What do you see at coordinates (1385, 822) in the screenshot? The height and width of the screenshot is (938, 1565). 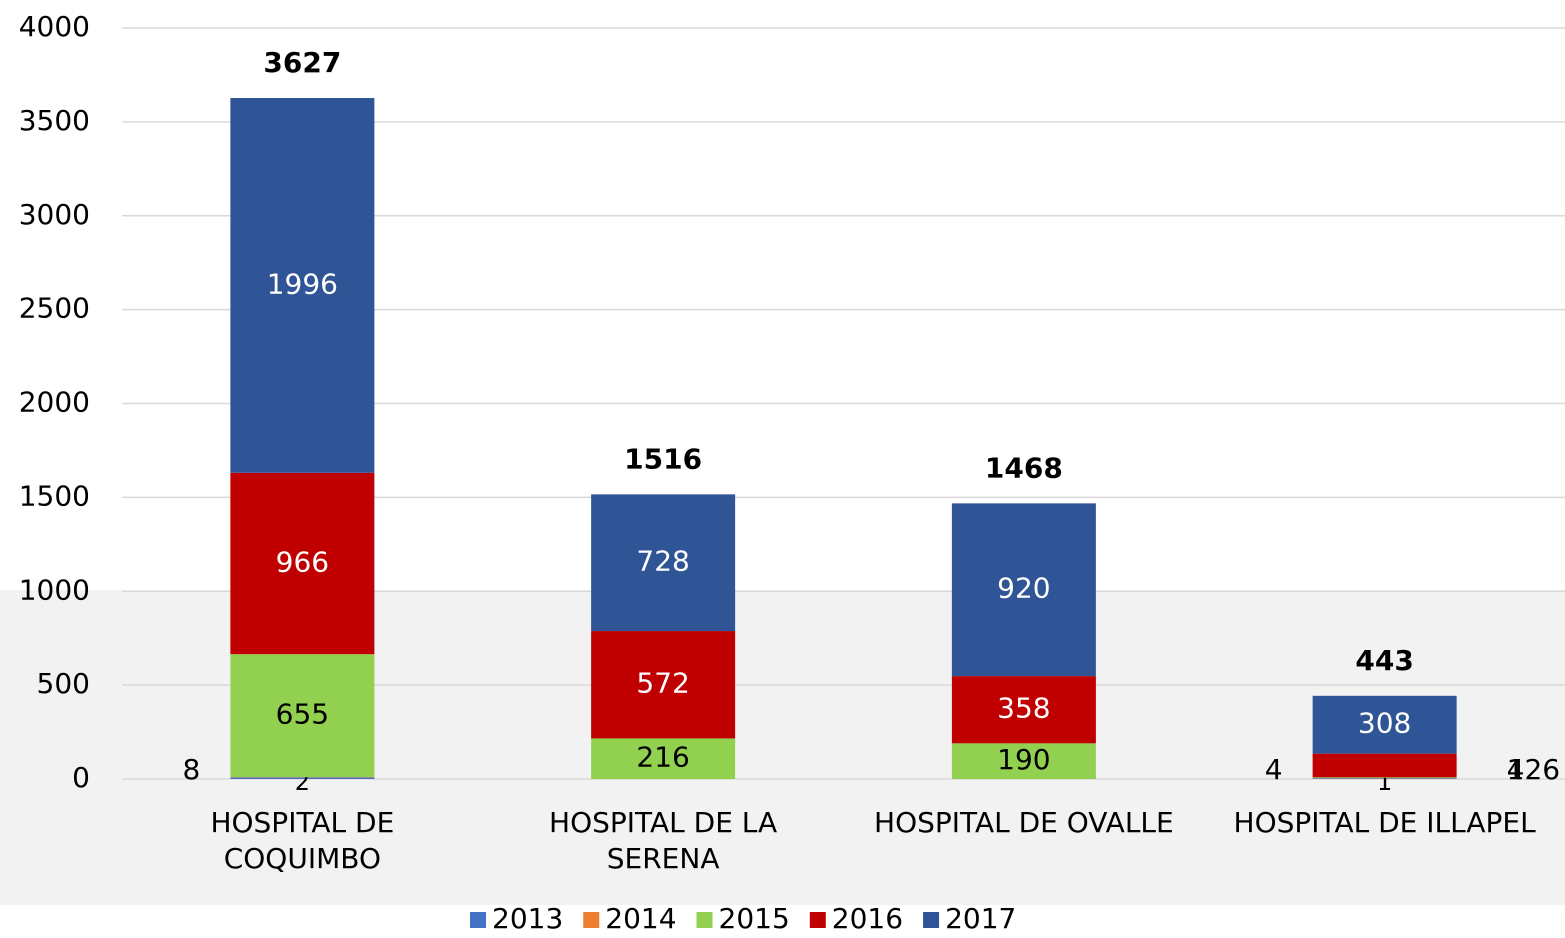 I see `x-tick-label: HOSPITAL DE ILLAPEL` at bounding box center [1385, 822].